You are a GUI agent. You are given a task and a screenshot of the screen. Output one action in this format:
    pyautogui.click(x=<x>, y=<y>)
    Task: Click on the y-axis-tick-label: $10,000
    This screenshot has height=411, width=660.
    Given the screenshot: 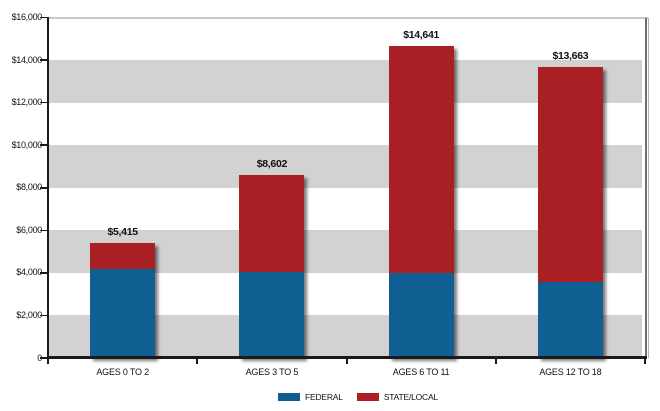 What is the action you would take?
    pyautogui.click(x=27, y=144)
    